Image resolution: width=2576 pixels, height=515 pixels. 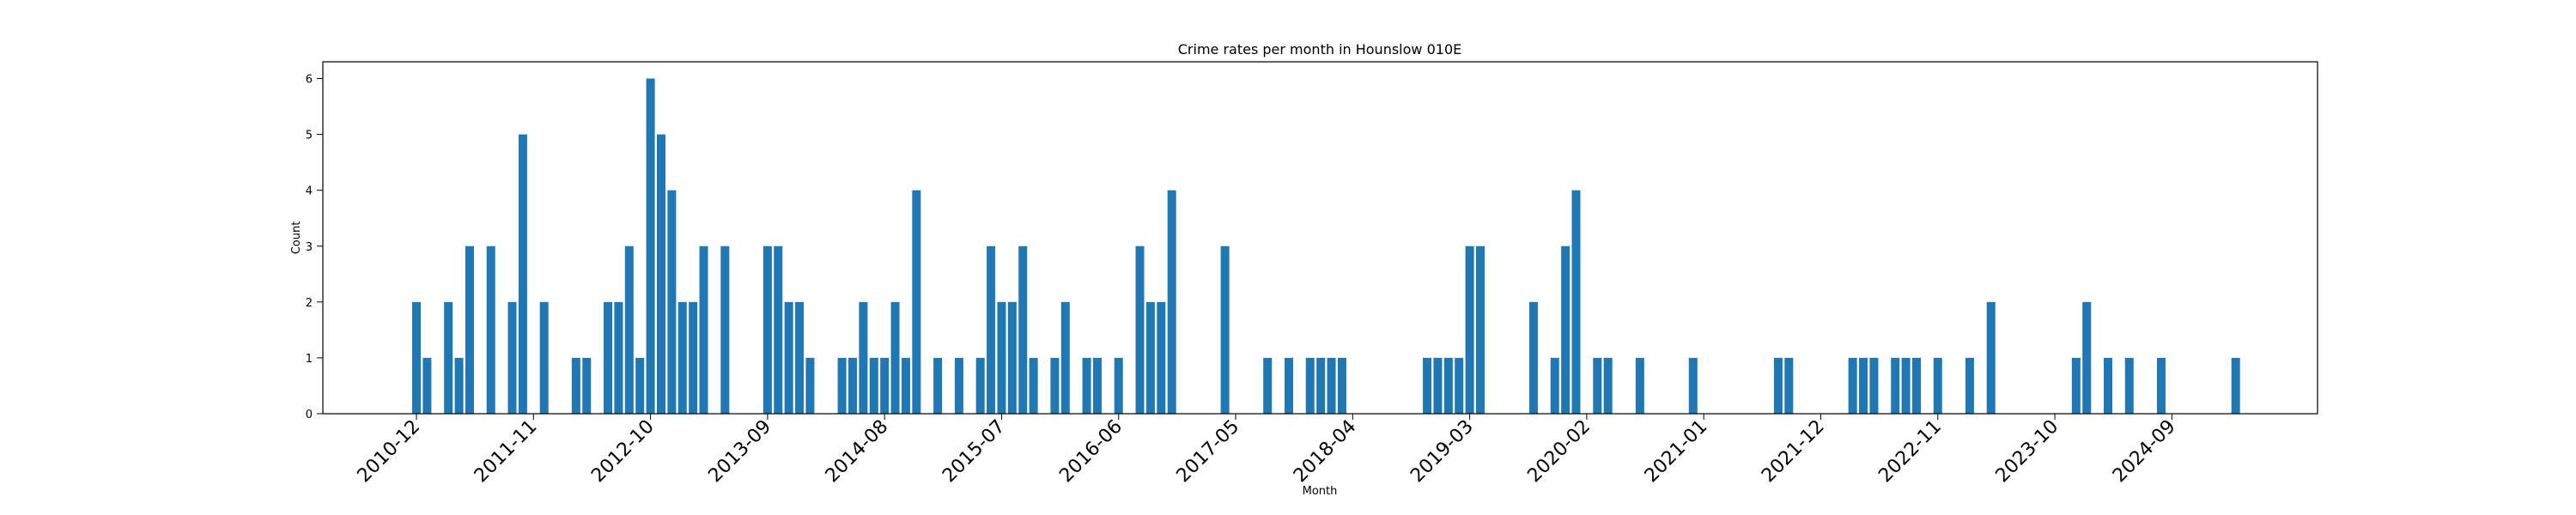 I want to click on x-tick-label: 2011-11, so click(x=507, y=452).